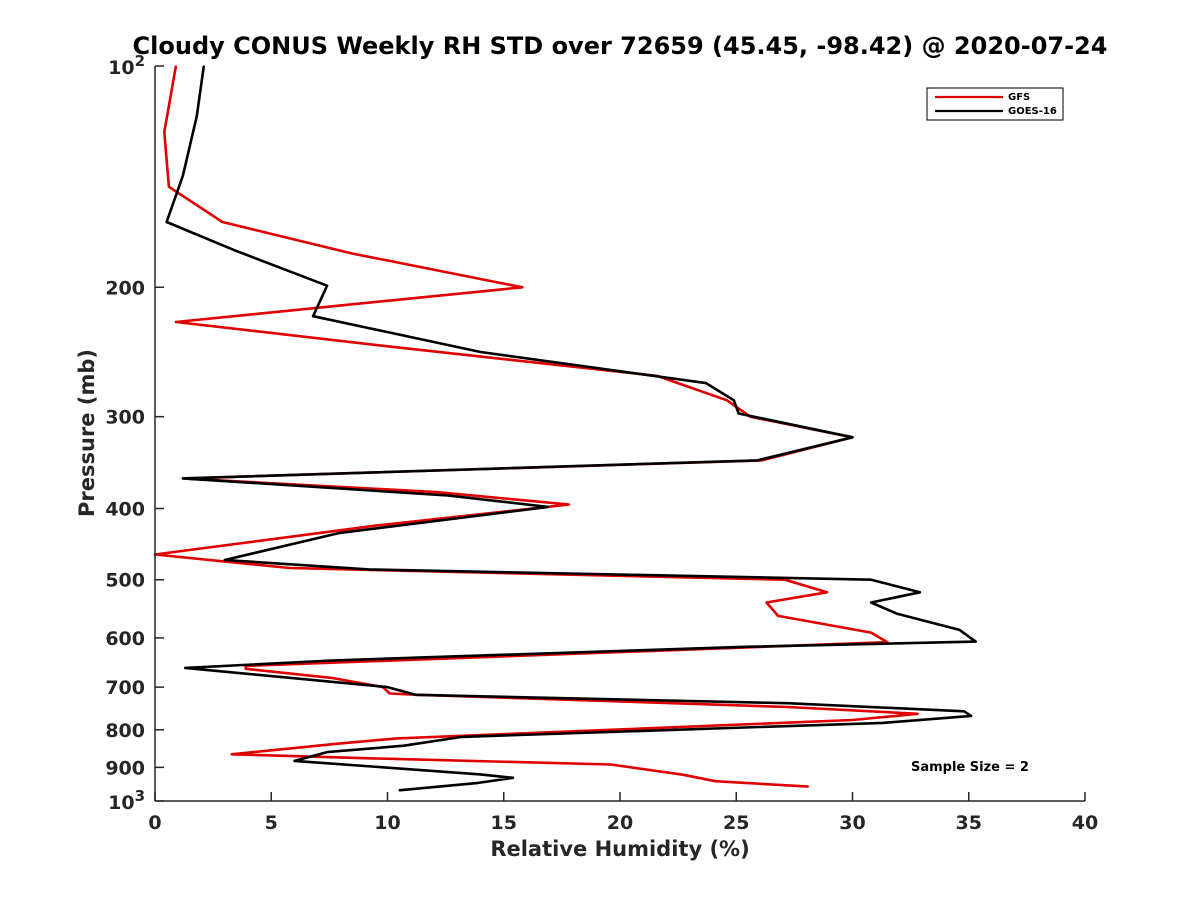 The height and width of the screenshot is (900, 1200). Describe the element at coordinates (1032, 111) in the screenshot. I see `legend-label-goes16: GOES-16` at that location.